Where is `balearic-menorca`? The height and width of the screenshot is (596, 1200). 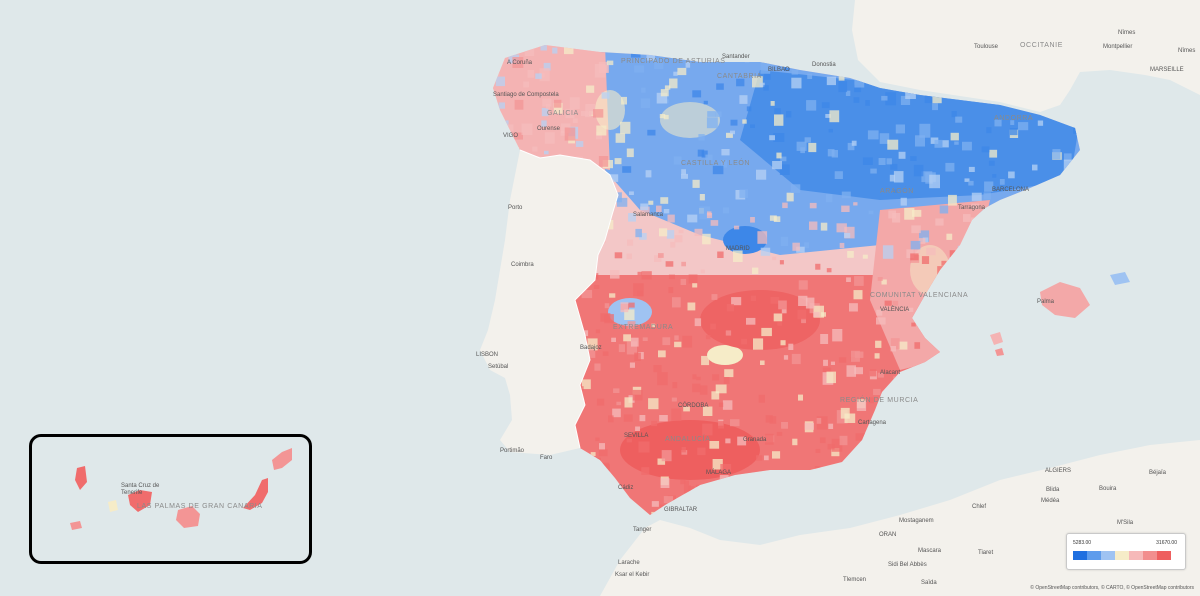
balearic-menorca is located at coordinates (1120, 278).